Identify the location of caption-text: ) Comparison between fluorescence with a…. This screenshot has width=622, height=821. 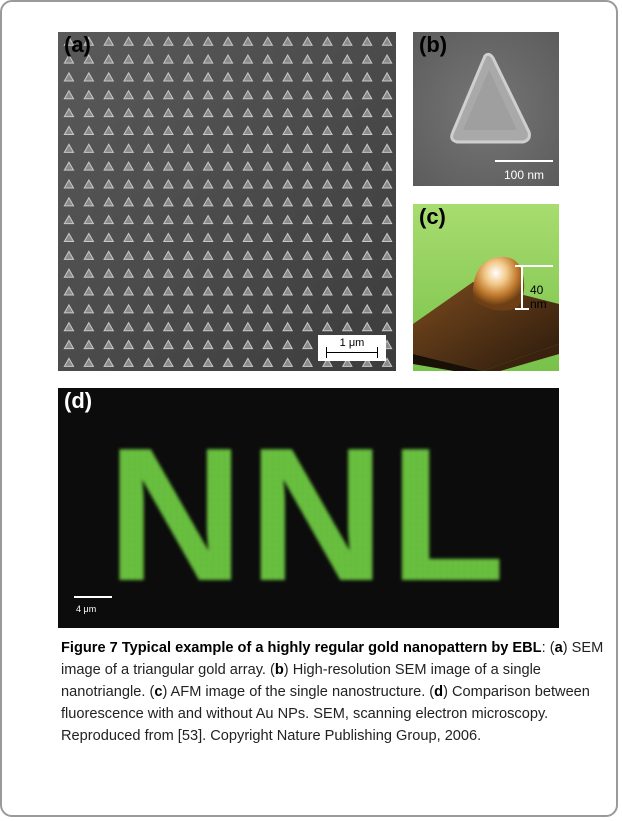
(325, 714).